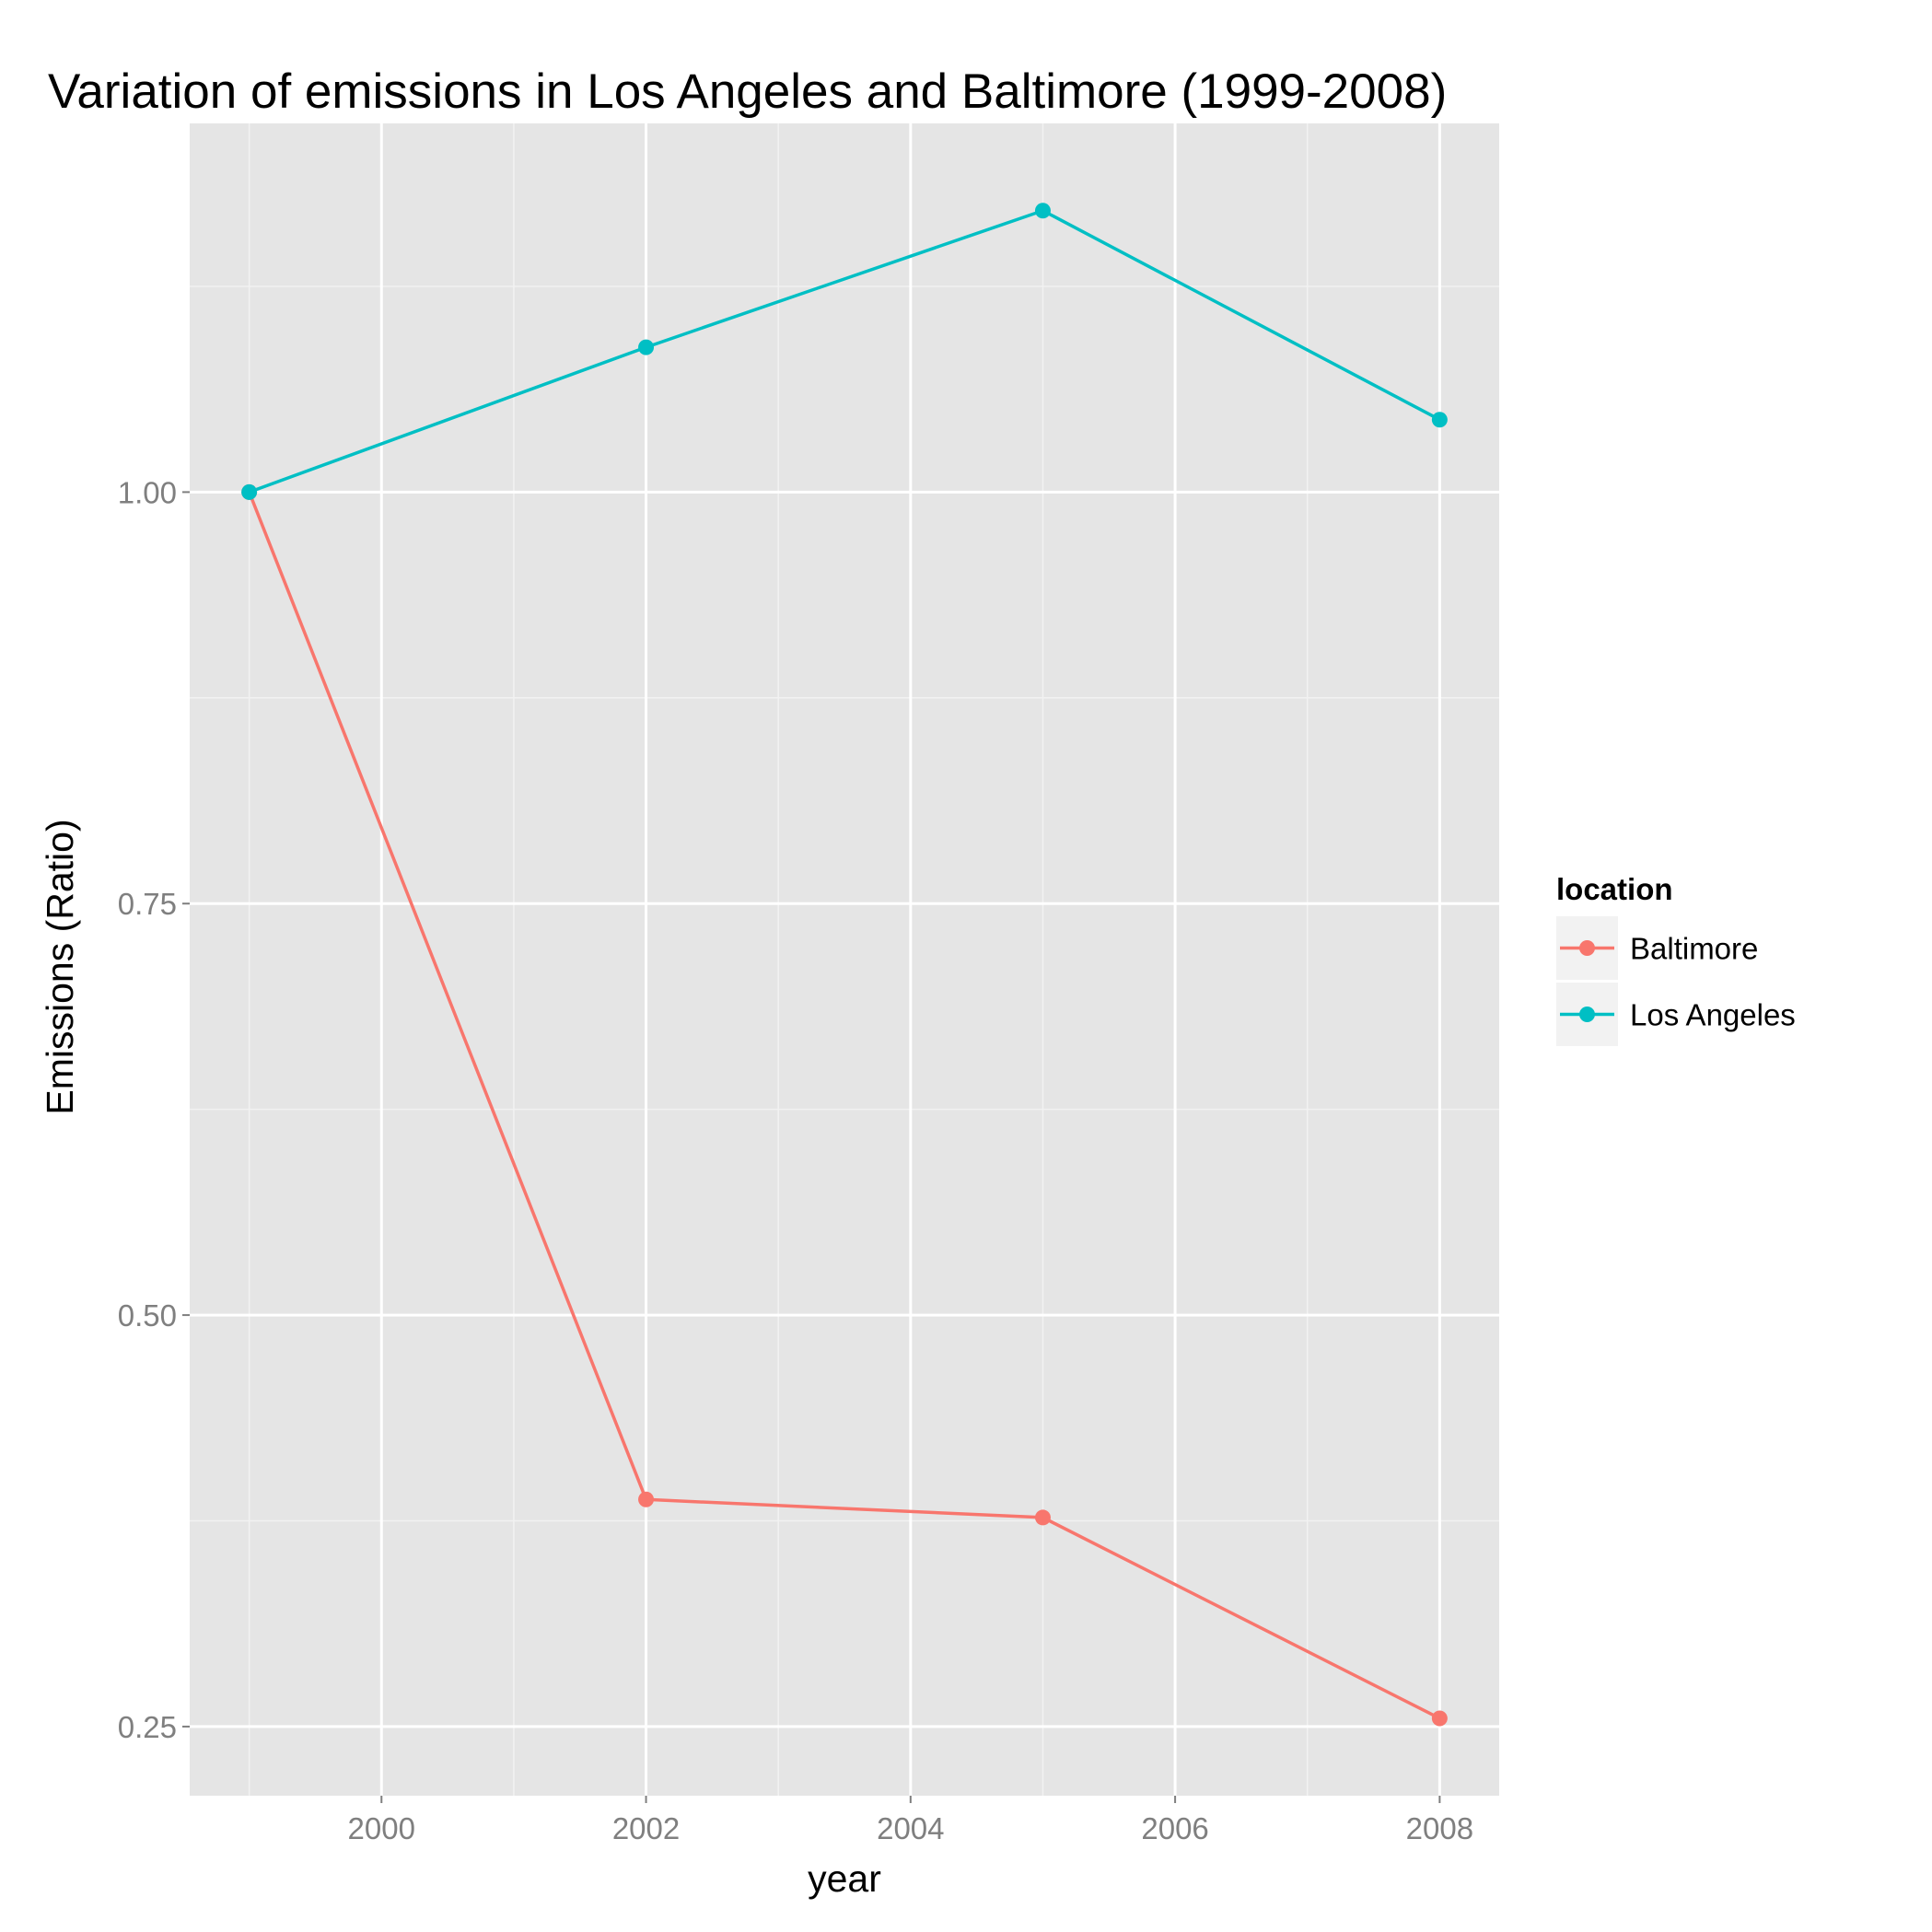 This screenshot has height=1932, width=1932. Describe the element at coordinates (1614, 889) in the screenshot. I see `legend-title: location` at that location.